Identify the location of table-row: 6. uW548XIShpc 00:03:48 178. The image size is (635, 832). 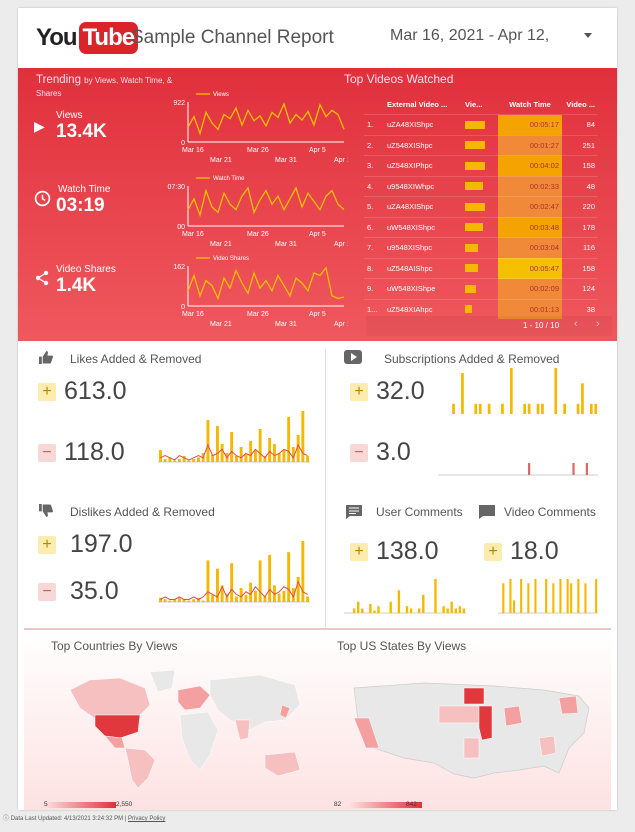
(481, 227).